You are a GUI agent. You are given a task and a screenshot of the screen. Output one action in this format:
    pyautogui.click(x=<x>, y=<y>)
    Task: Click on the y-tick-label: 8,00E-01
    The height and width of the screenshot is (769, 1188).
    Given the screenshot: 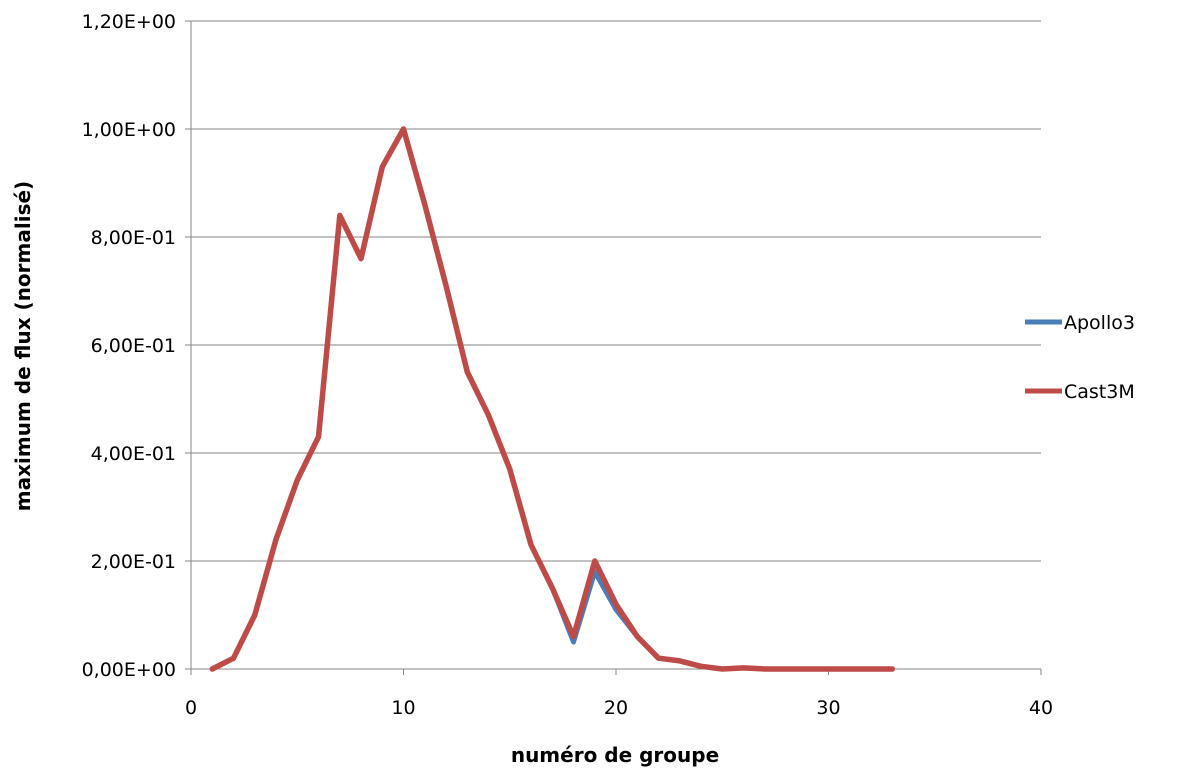 What is the action you would take?
    pyautogui.click(x=133, y=238)
    